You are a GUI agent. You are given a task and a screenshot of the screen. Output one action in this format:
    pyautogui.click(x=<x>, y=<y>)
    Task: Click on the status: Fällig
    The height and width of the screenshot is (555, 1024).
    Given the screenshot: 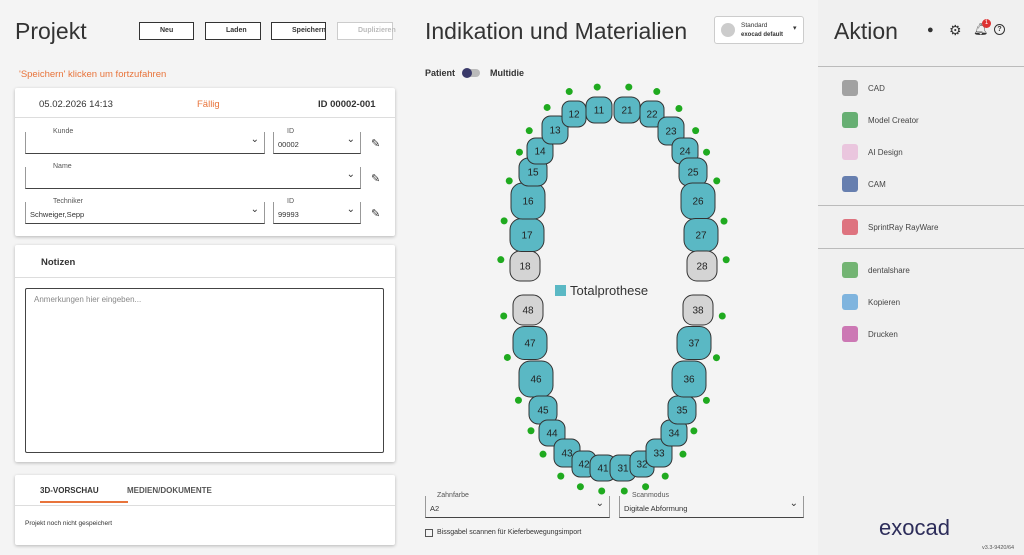 What is the action you would take?
    pyautogui.click(x=208, y=104)
    